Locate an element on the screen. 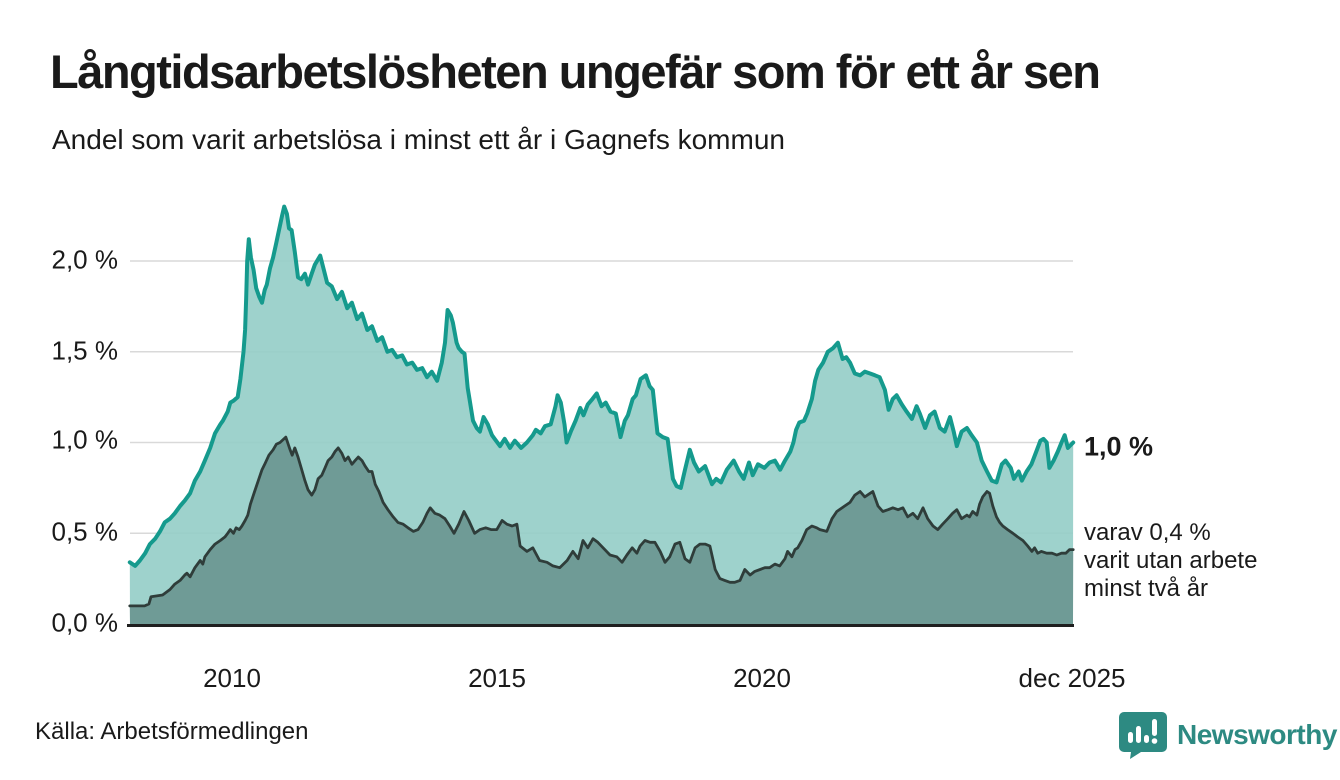 The width and height of the screenshot is (1340, 780). x-tick-2010: 2010 is located at coordinates (232, 678).